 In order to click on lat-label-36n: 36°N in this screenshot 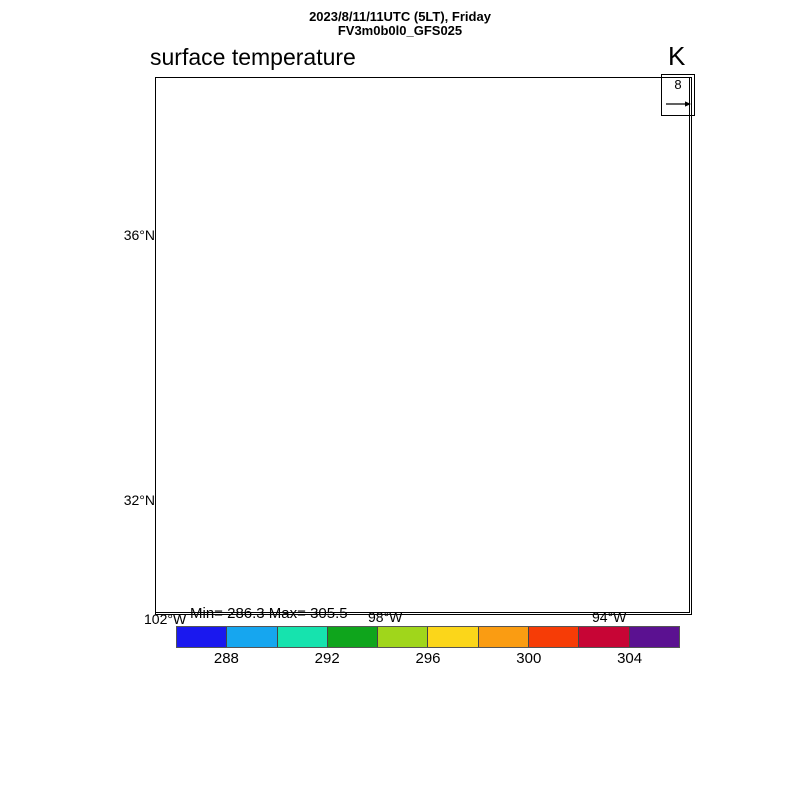, I will do `click(139, 235)`.